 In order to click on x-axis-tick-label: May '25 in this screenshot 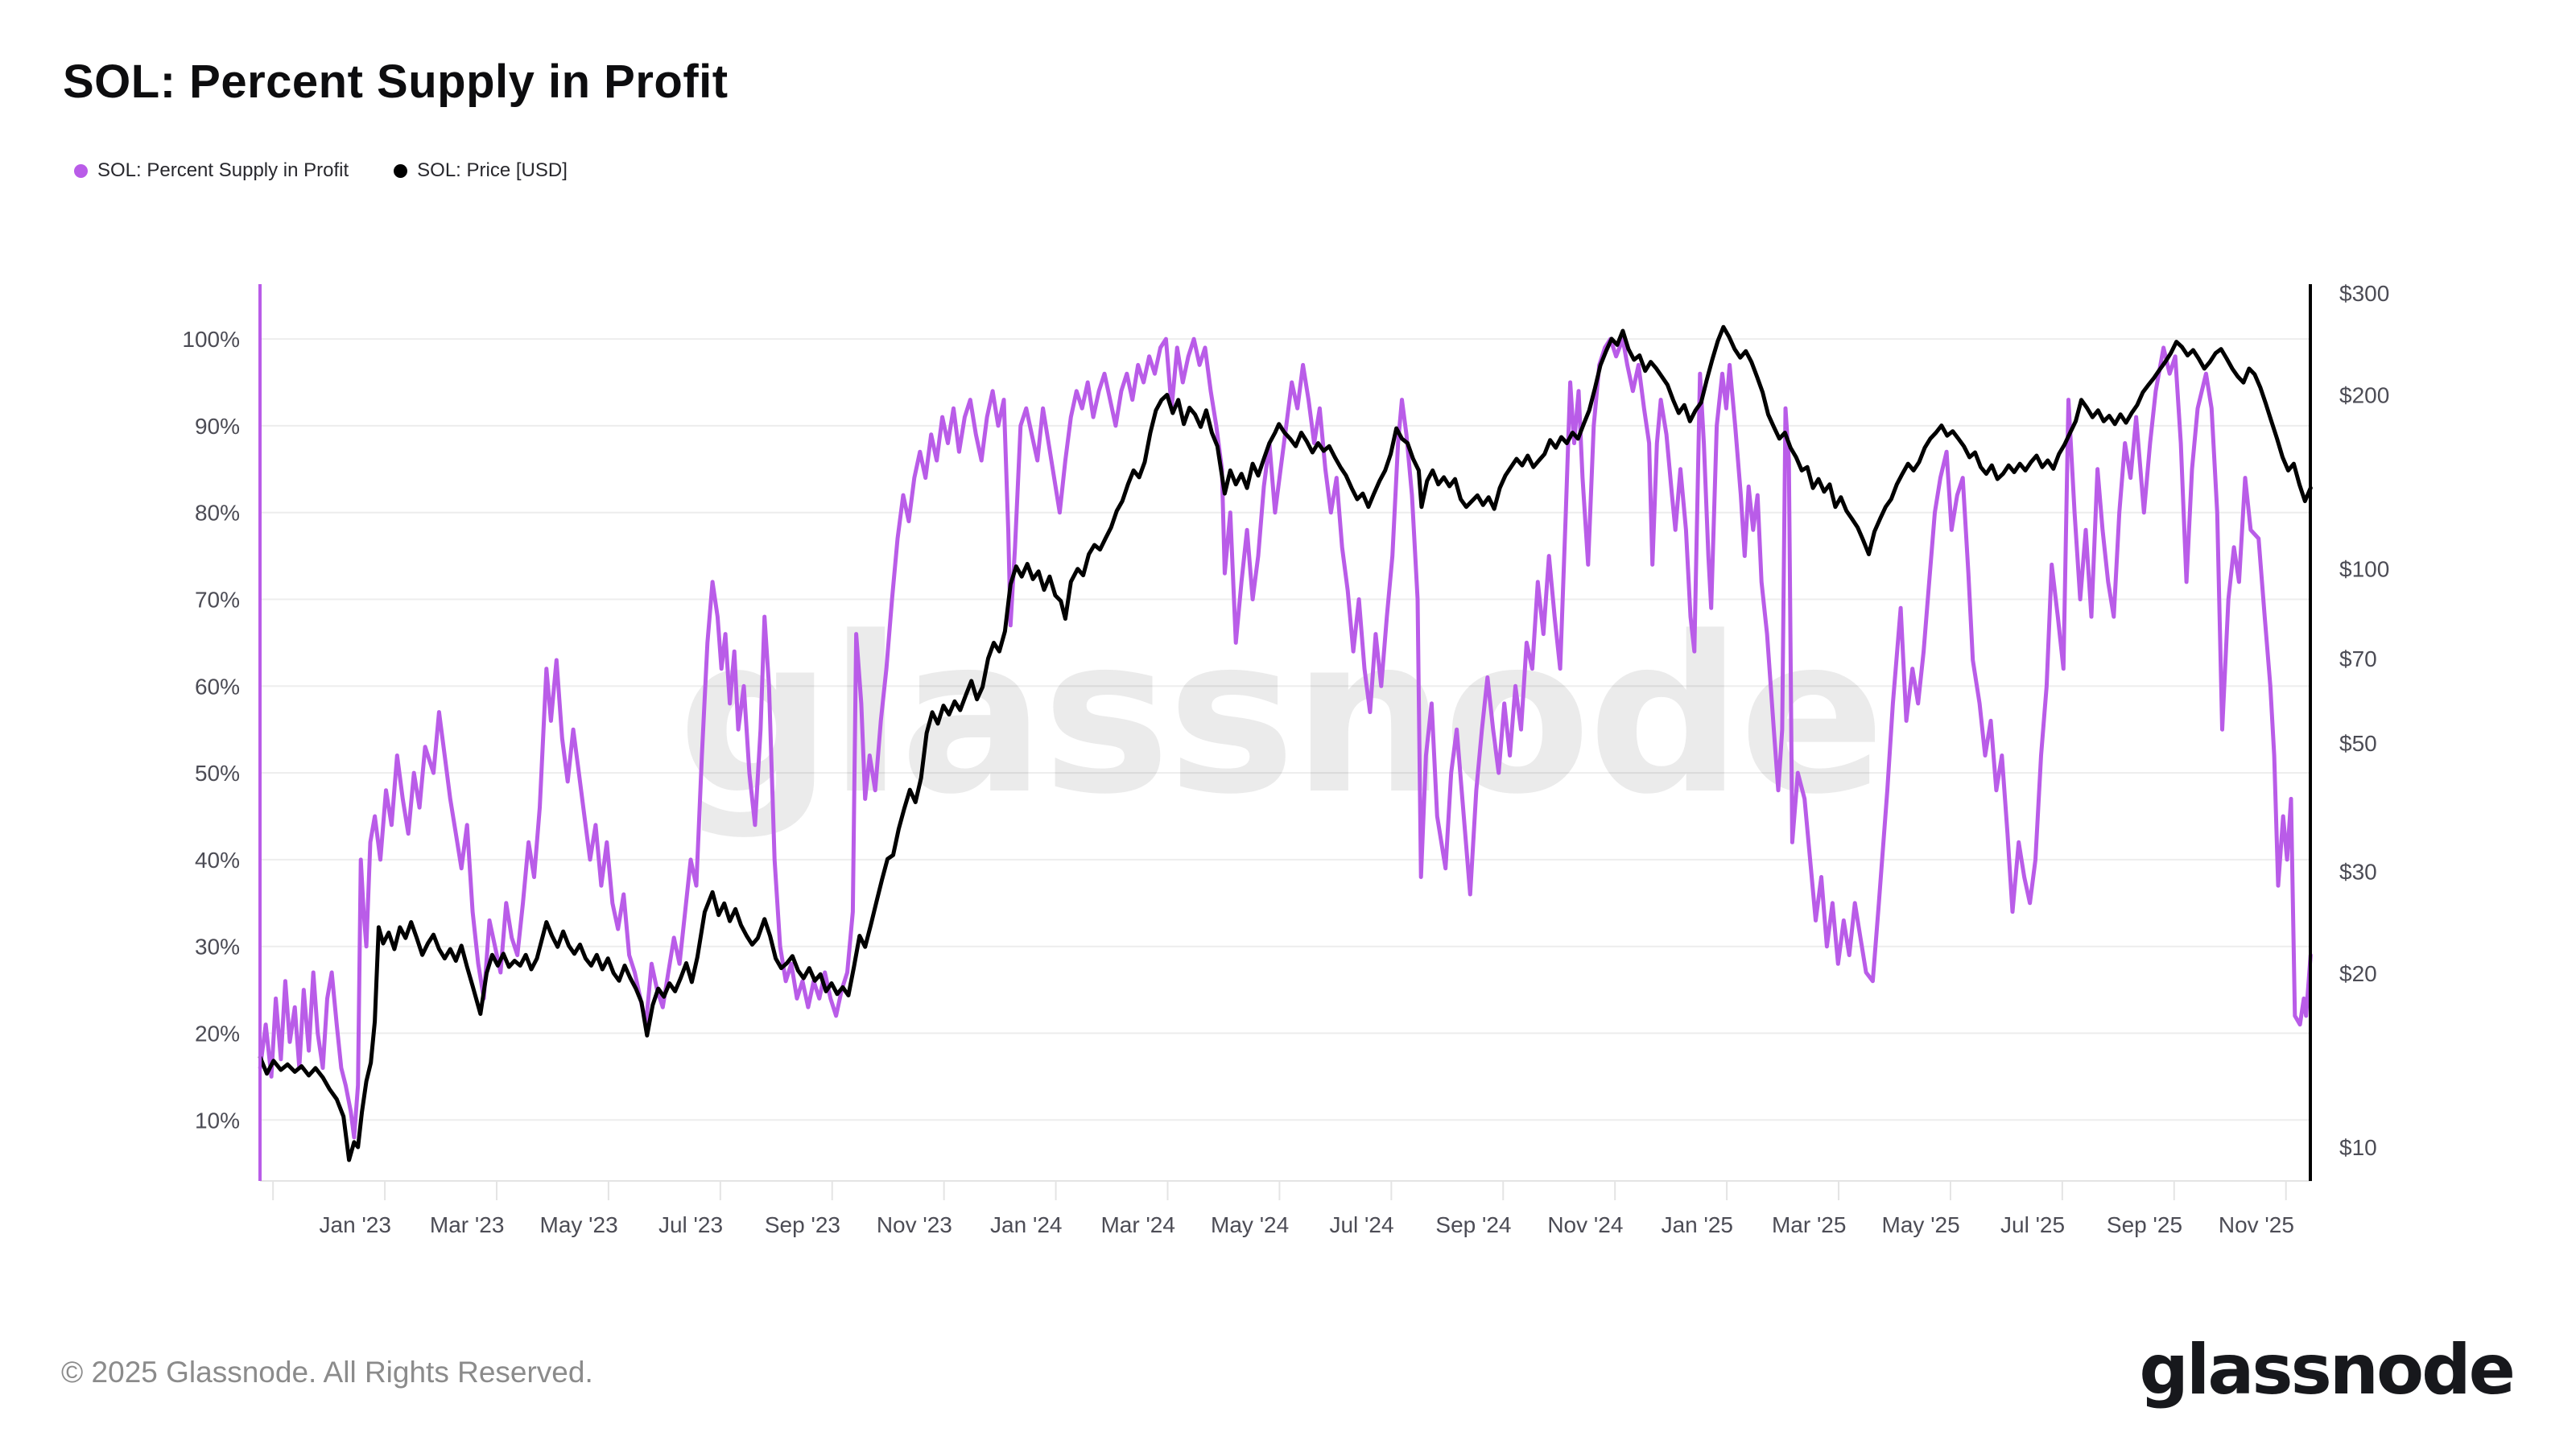, I will do `click(1921, 1224)`.